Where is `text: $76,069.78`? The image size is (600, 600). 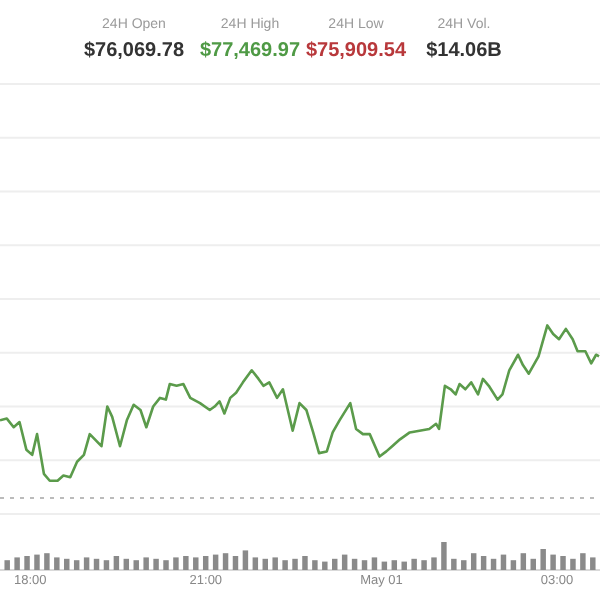 text: $76,069.78 is located at coordinates (134, 51).